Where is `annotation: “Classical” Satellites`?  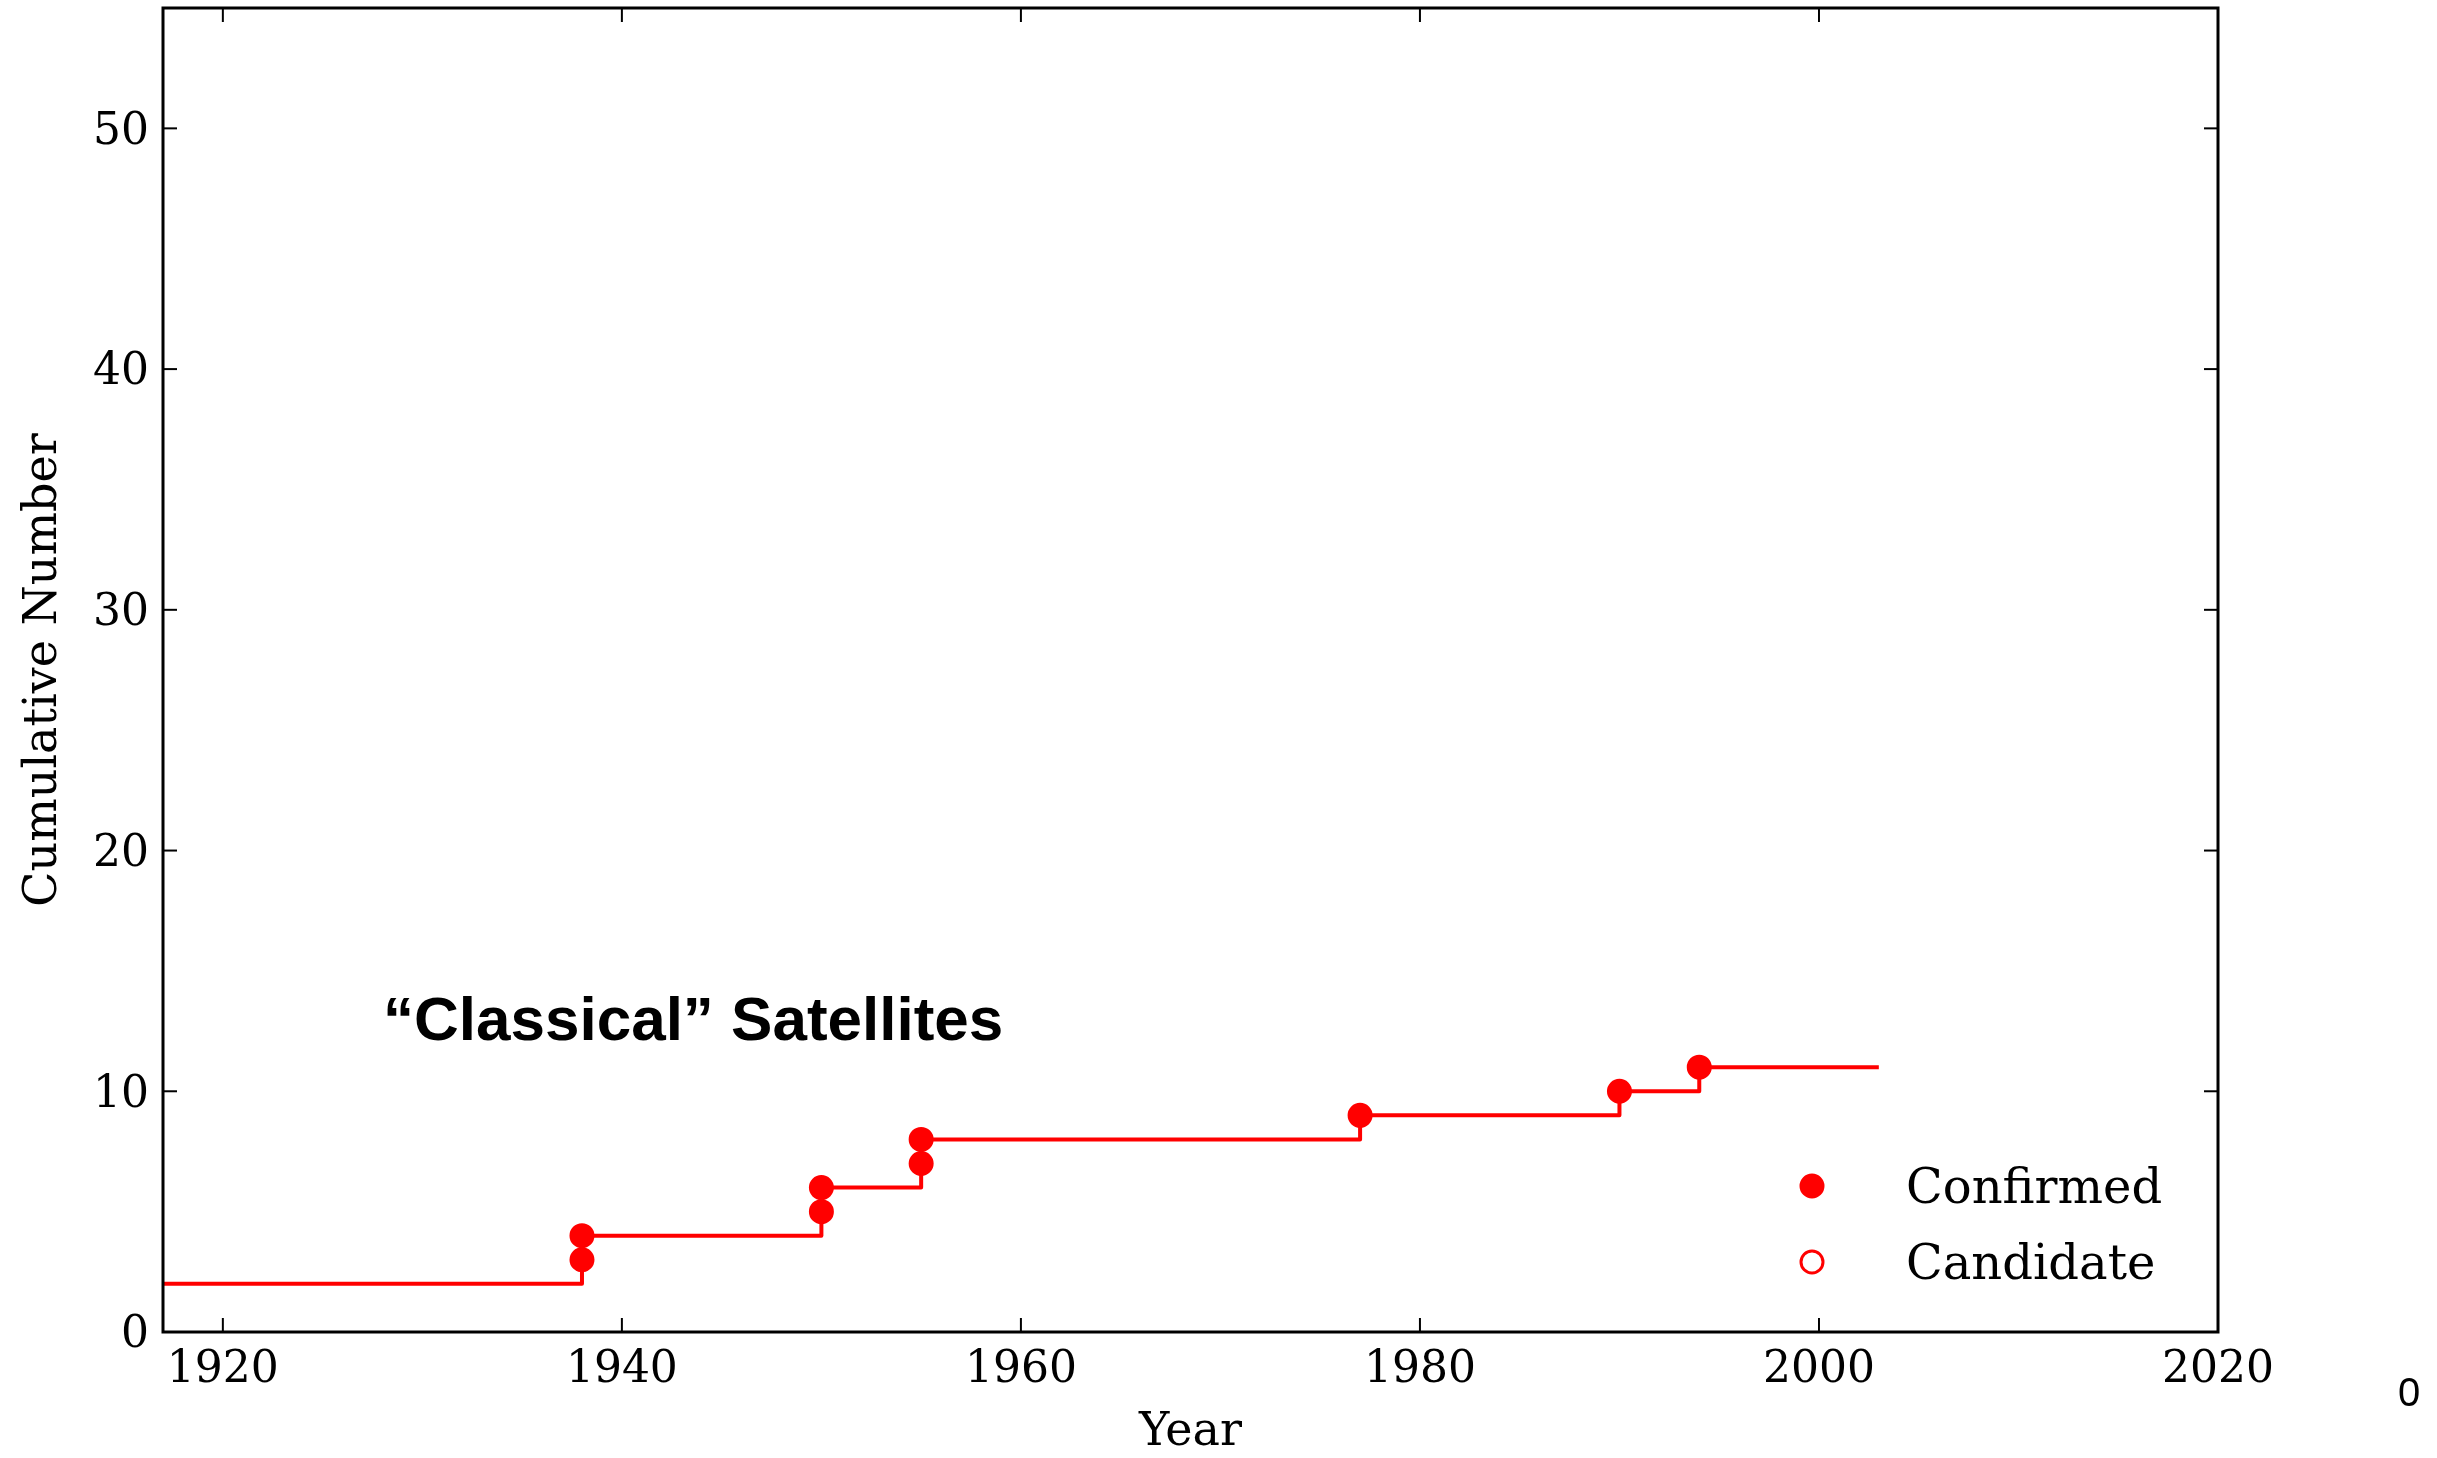
annotation: “Classical” Satellites is located at coordinates (693, 1018).